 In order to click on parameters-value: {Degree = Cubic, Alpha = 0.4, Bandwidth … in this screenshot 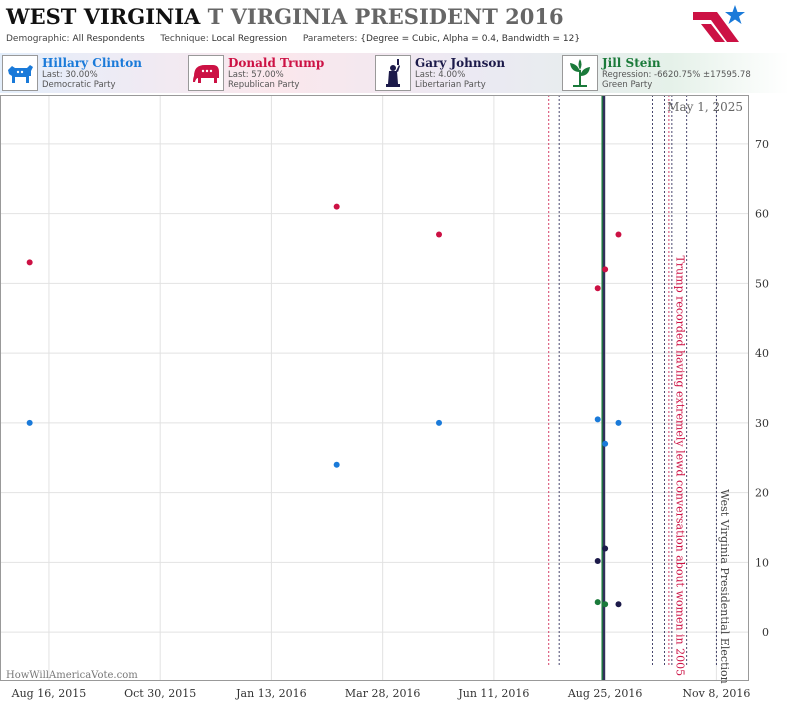, I will do `click(470, 39)`.